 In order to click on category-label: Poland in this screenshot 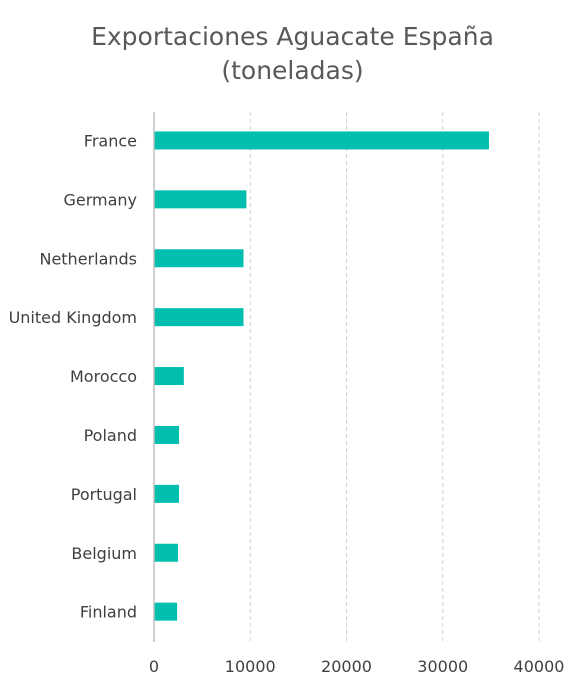, I will do `click(110, 435)`.